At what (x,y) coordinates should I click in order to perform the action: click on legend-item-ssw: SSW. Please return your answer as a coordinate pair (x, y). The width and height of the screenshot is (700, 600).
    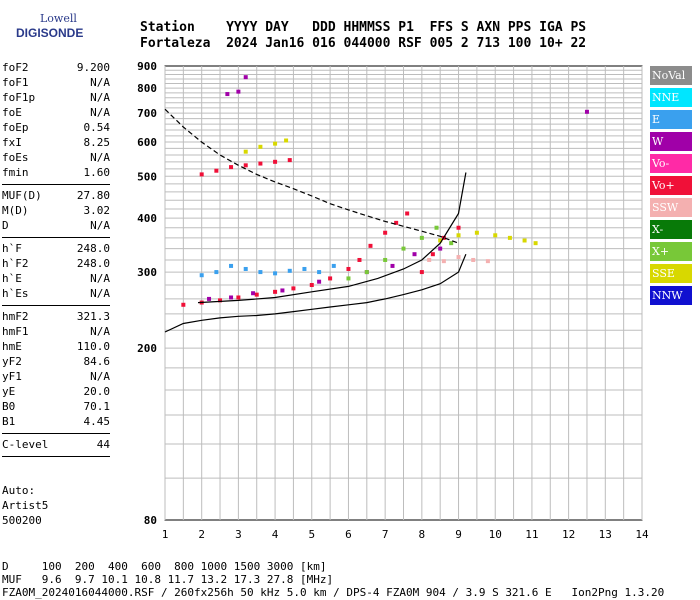
    Looking at the image, I should click on (671, 207).